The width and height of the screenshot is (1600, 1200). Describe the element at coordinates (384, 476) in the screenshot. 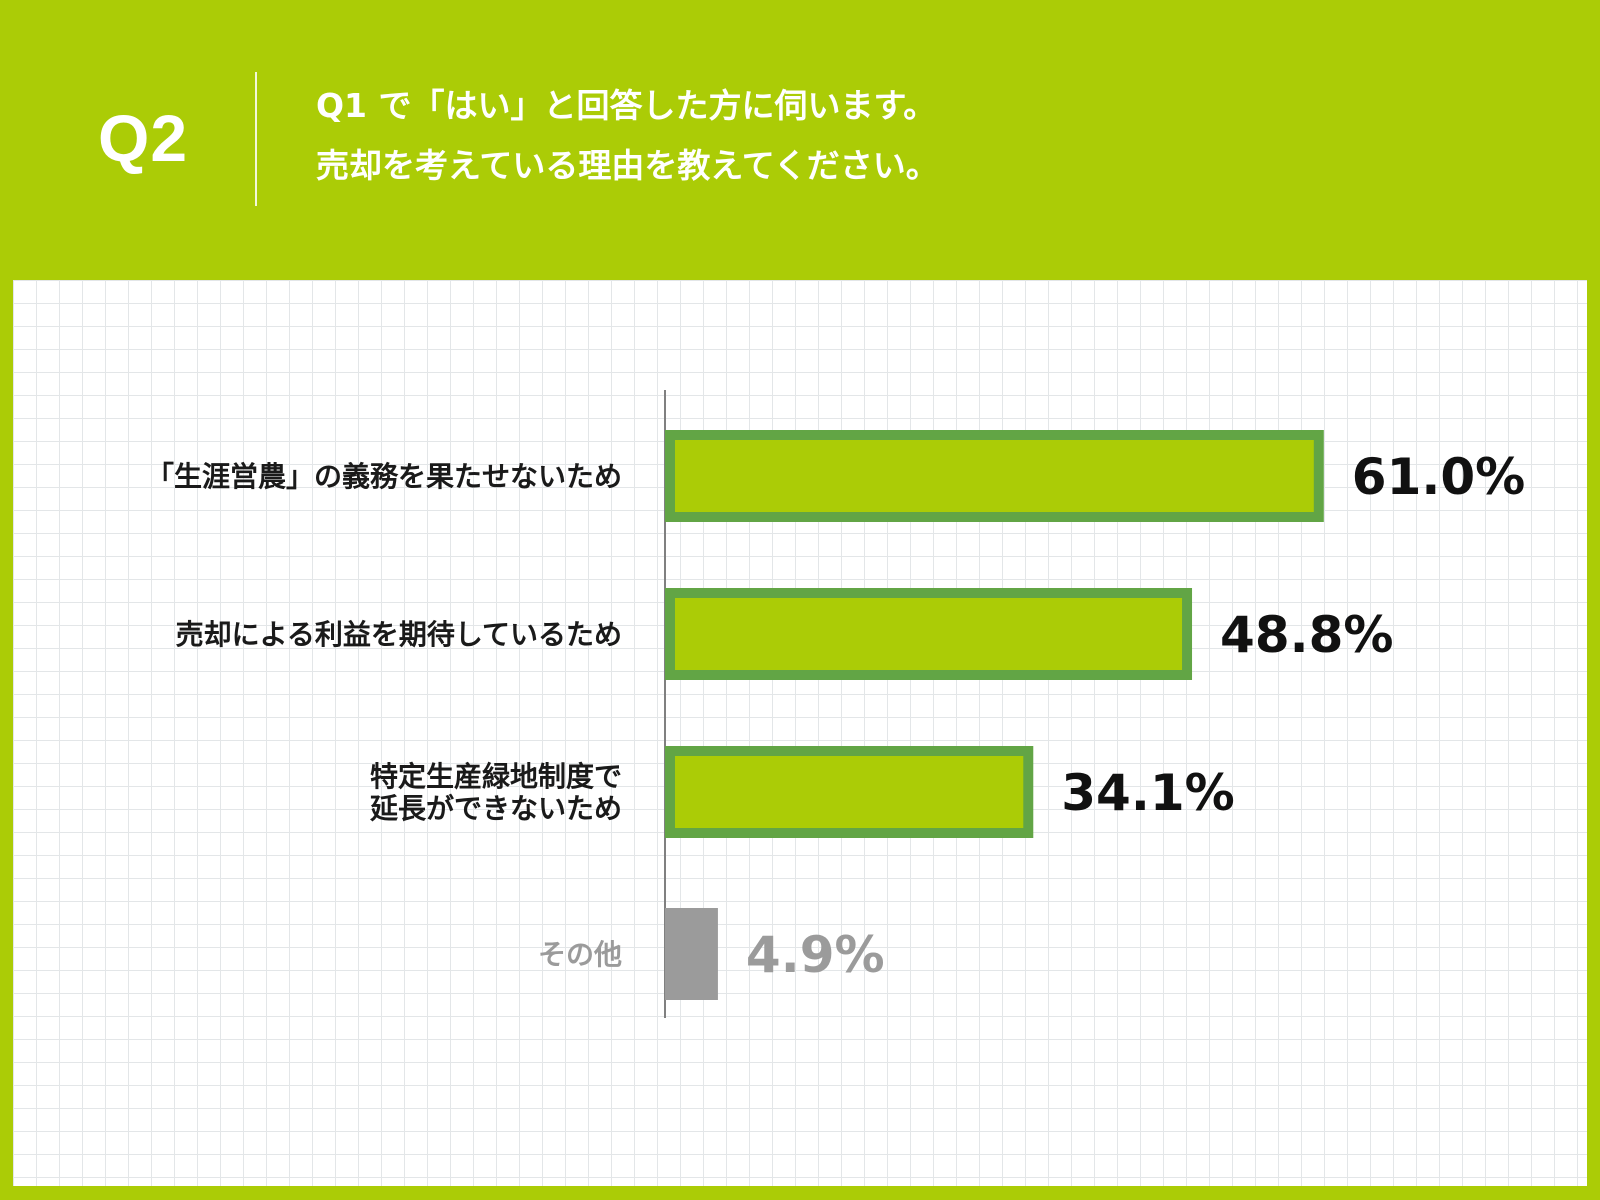

I see `category-label-0: 「生涯営農」の義務を果たせないため` at that location.